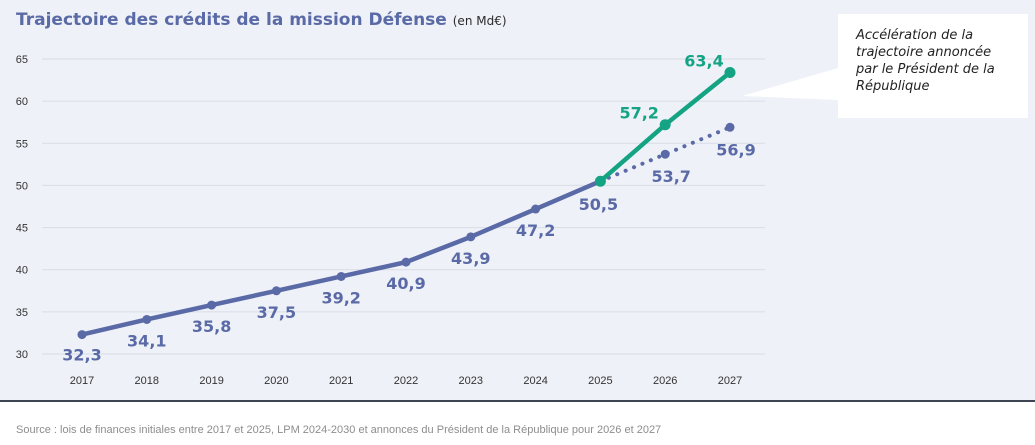 This screenshot has height=445, width=1035. Describe the element at coordinates (211, 326) in the screenshot. I see `data-label: 35,8` at that location.